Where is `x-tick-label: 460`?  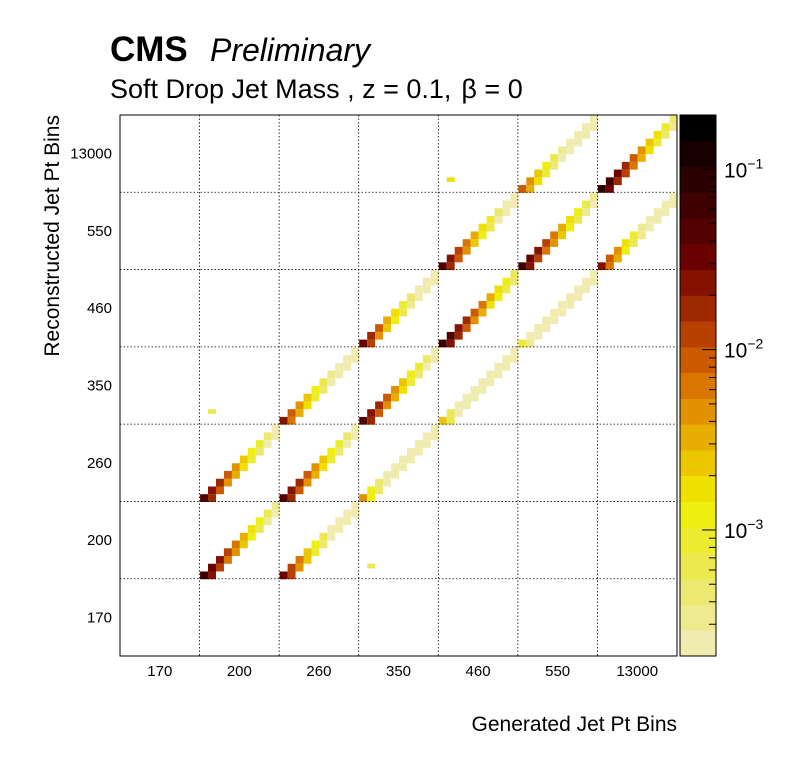 x-tick-label: 460 is located at coordinates (478, 671).